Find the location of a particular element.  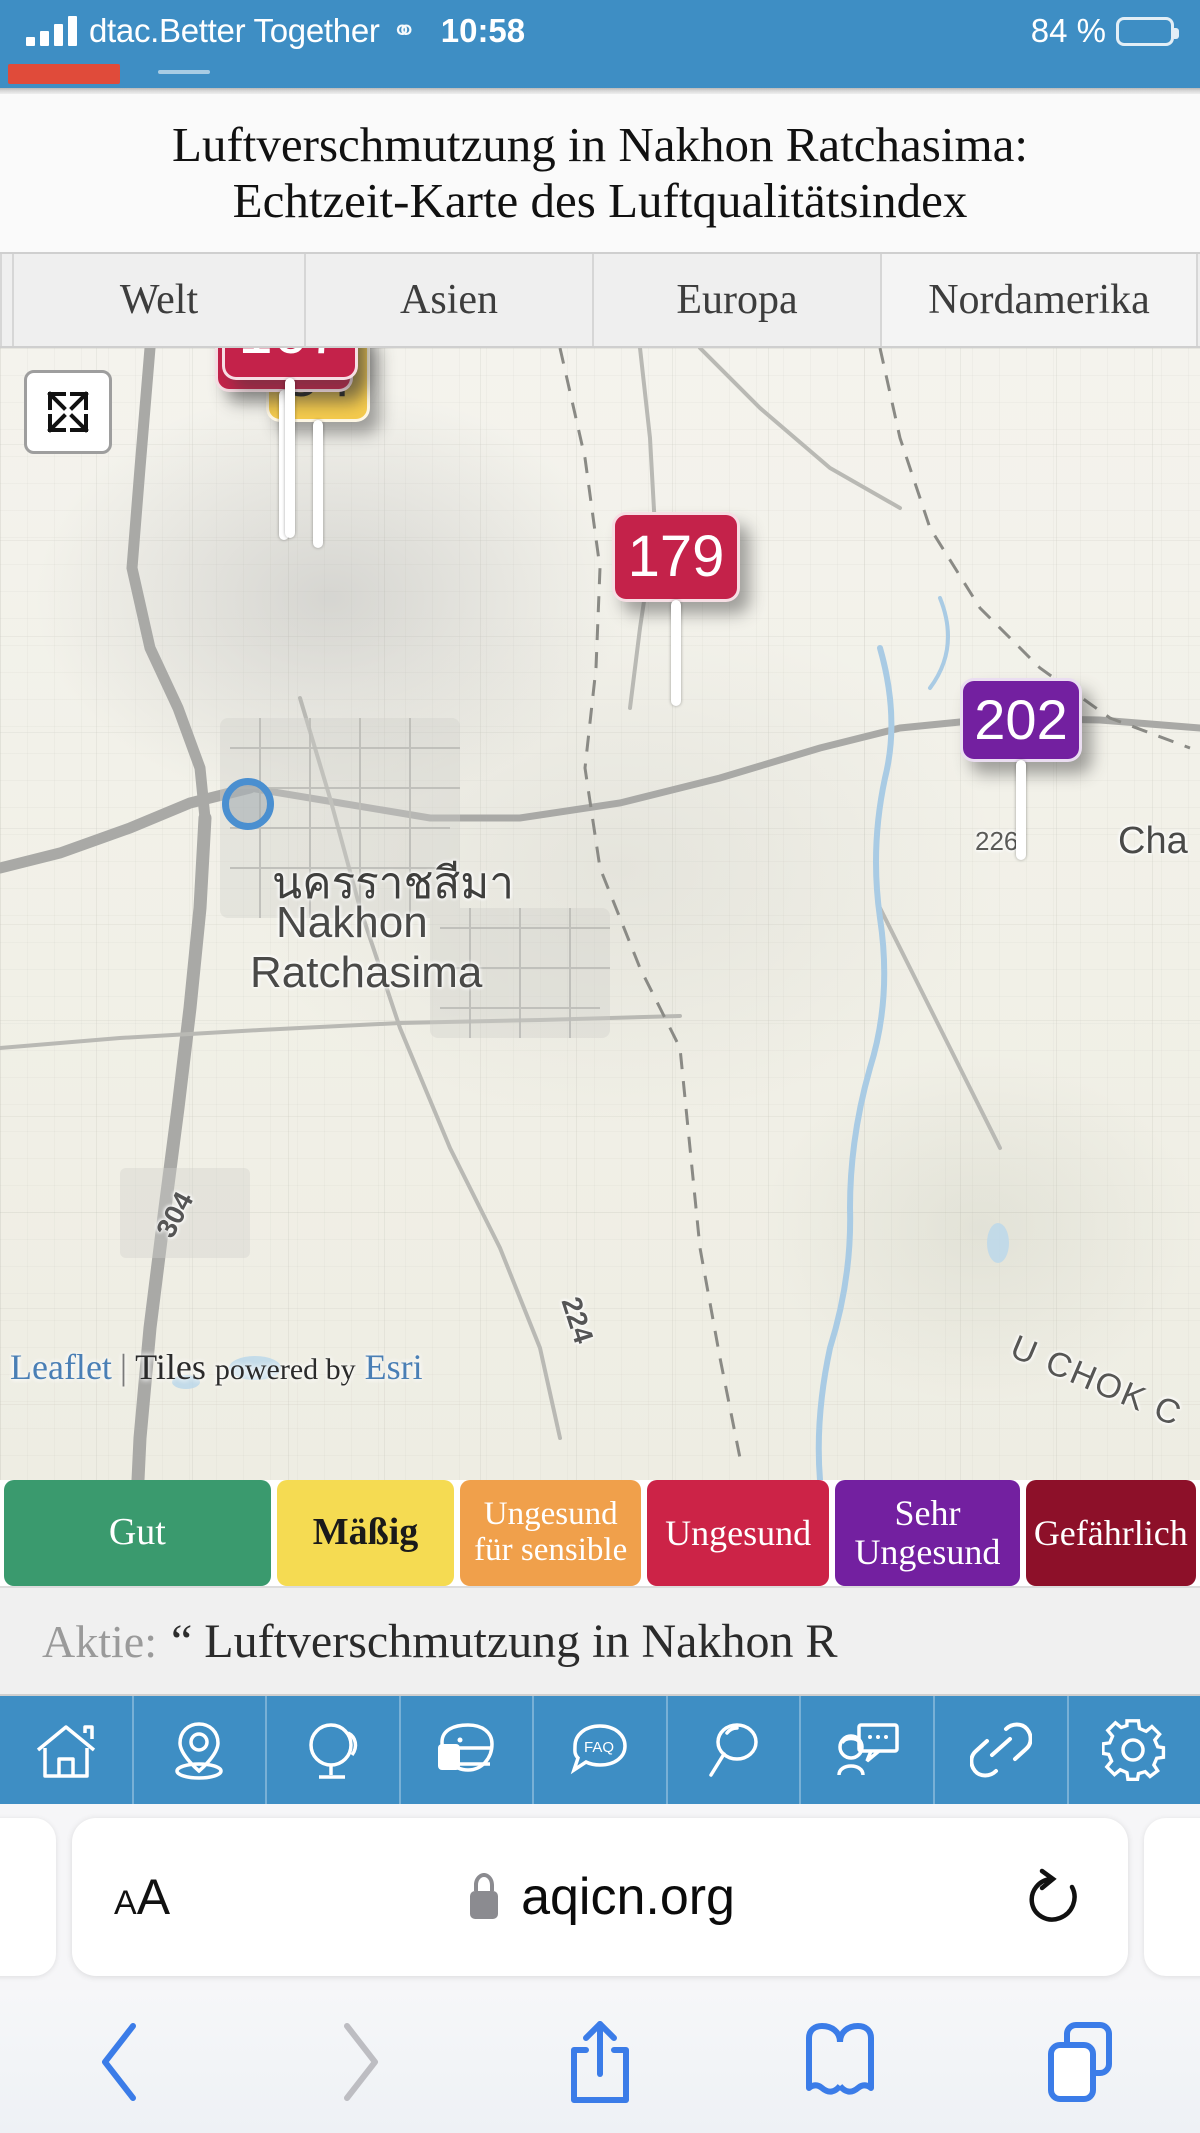

faq-bubble-icon: FAQ is located at coordinates (598, 1749).